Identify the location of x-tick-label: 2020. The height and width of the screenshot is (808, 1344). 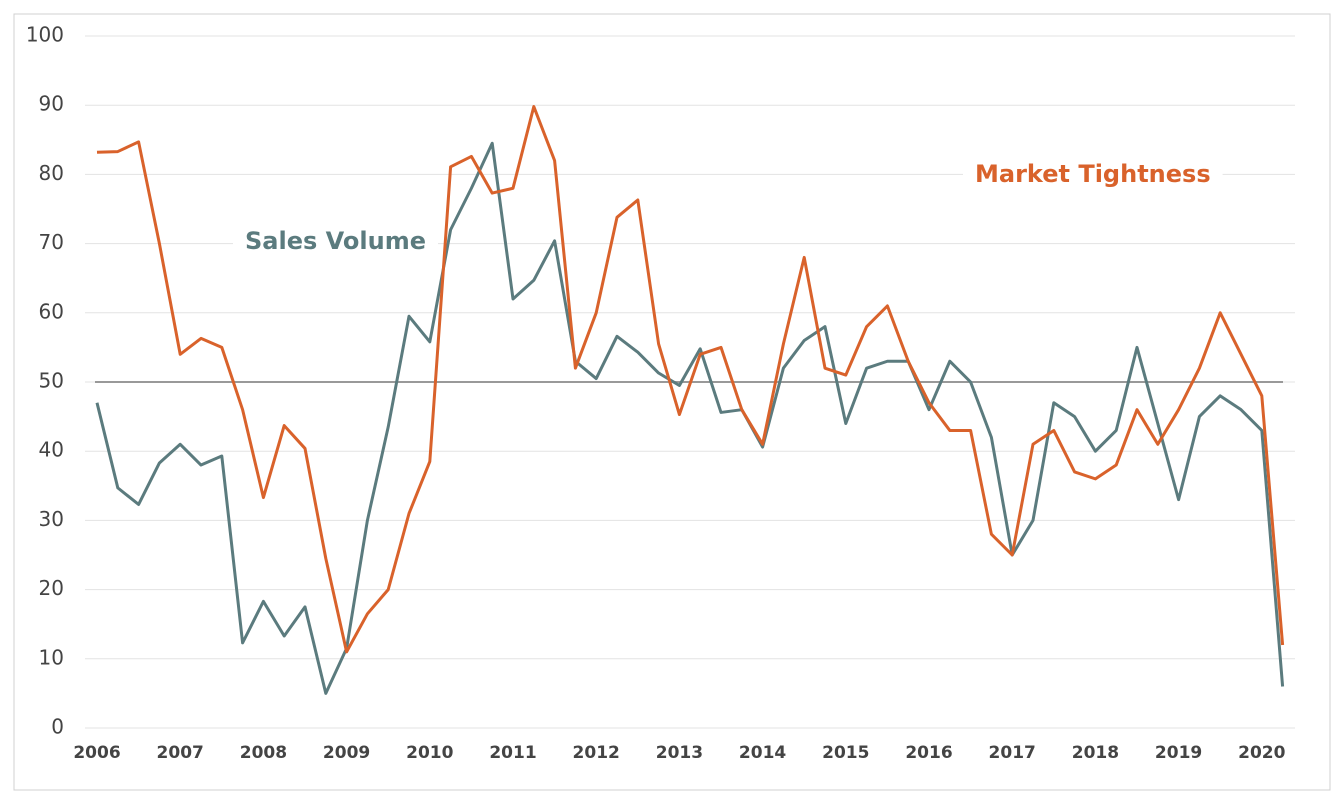
(1261, 753).